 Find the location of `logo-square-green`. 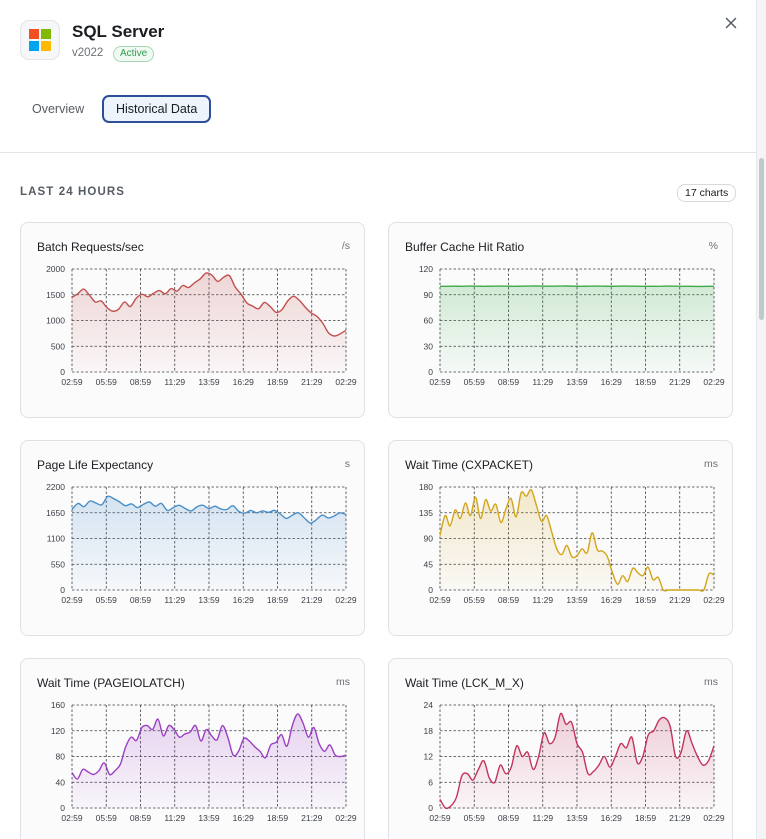

logo-square-green is located at coordinates (46, 34).